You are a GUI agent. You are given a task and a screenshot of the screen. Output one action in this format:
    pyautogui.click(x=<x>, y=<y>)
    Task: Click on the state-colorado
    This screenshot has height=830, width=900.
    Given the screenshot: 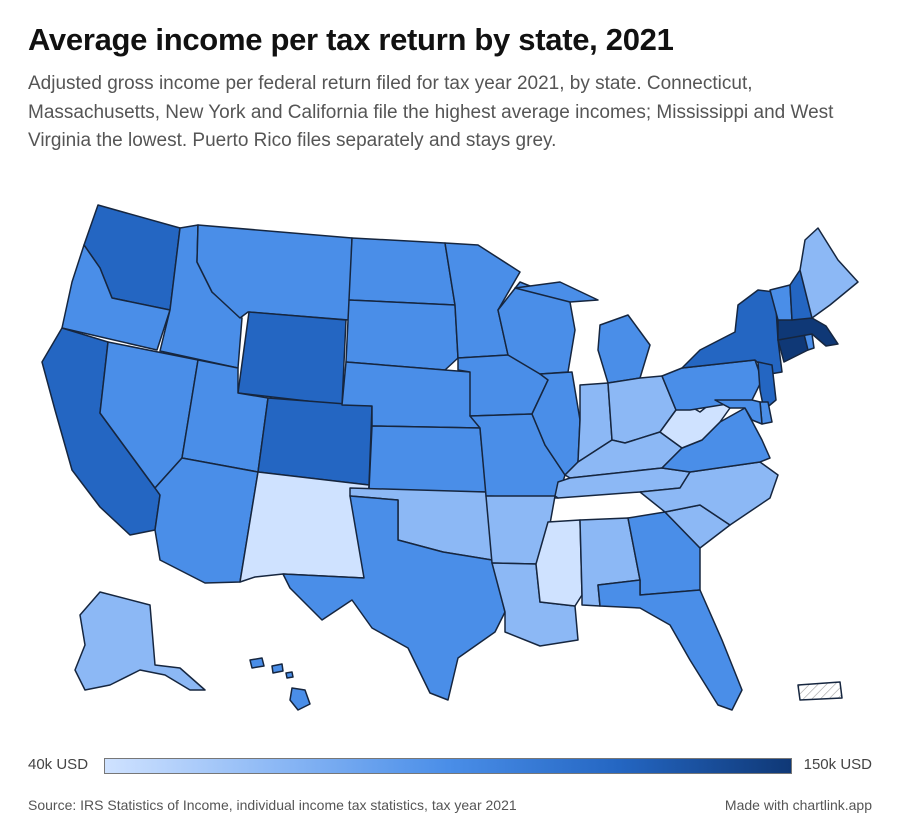 What is the action you would take?
    pyautogui.click(x=315, y=441)
    